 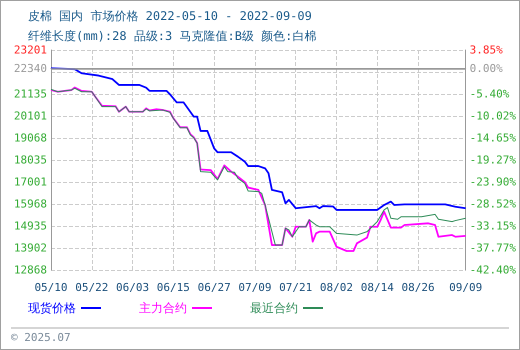 I want to click on x-tick-label: 07/21, so click(x=295, y=287).